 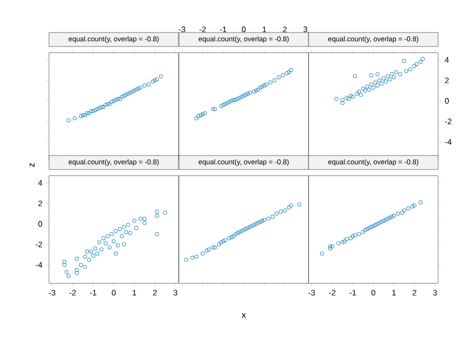 I want to click on x-tick-label: -2, so click(x=72, y=293).